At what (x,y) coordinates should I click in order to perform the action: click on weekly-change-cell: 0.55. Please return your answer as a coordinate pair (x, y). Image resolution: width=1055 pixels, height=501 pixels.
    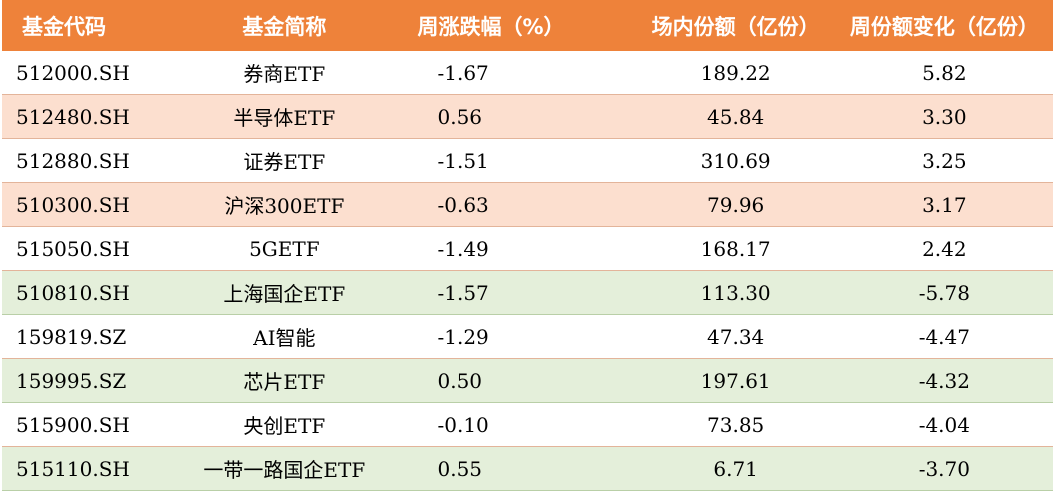
    Looking at the image, I should click on (511, 468).